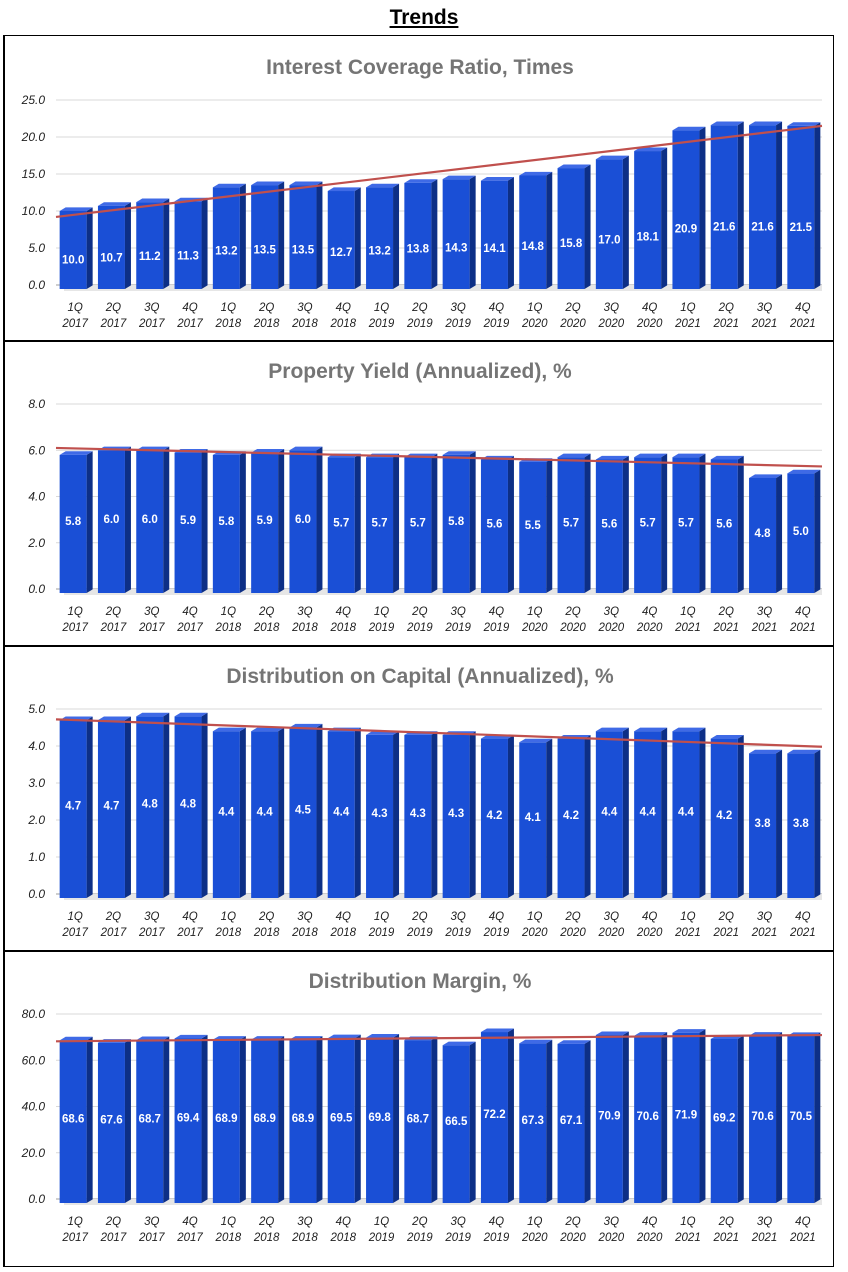 This screenshot has width=848, height=1272. What do you see at coordinates (494, 525) in the screenshot?
I see `data-label: 5.6` at bounding box center [494, 525].